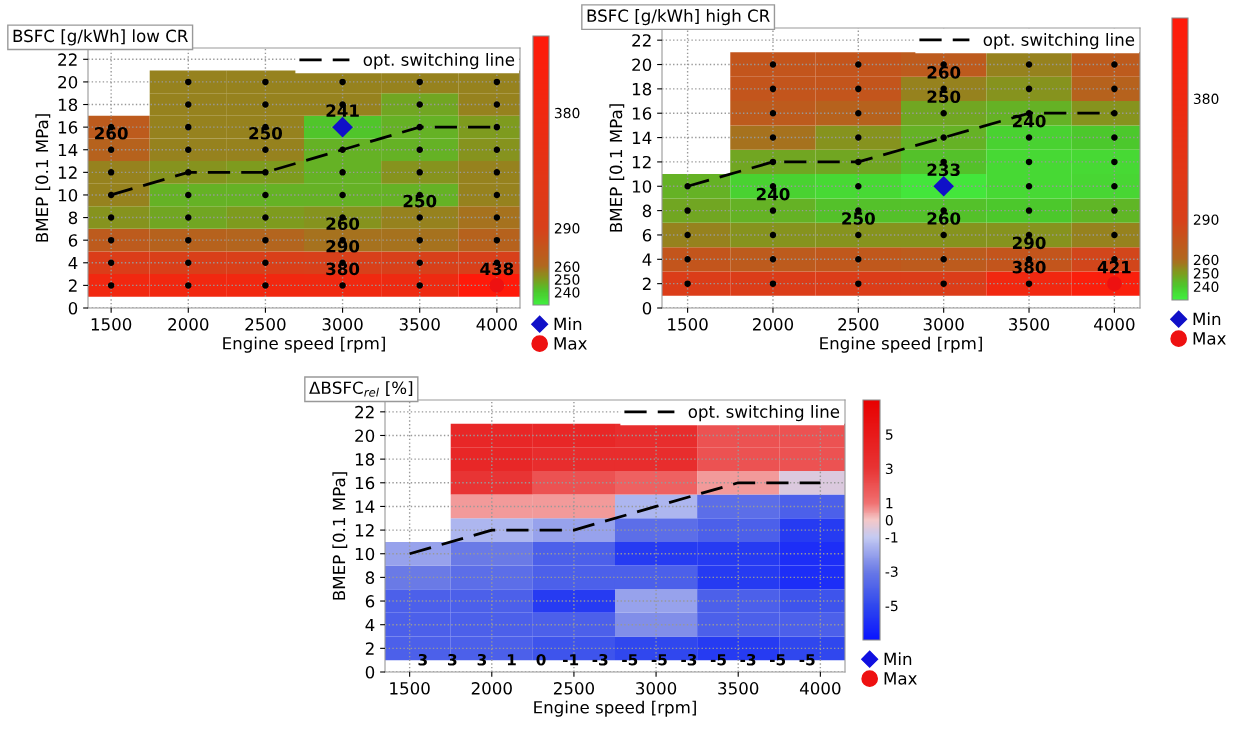 The height and width of the screenshot is (731, 1234). I want to click on color-bar-label: 1, so click(889, 503).